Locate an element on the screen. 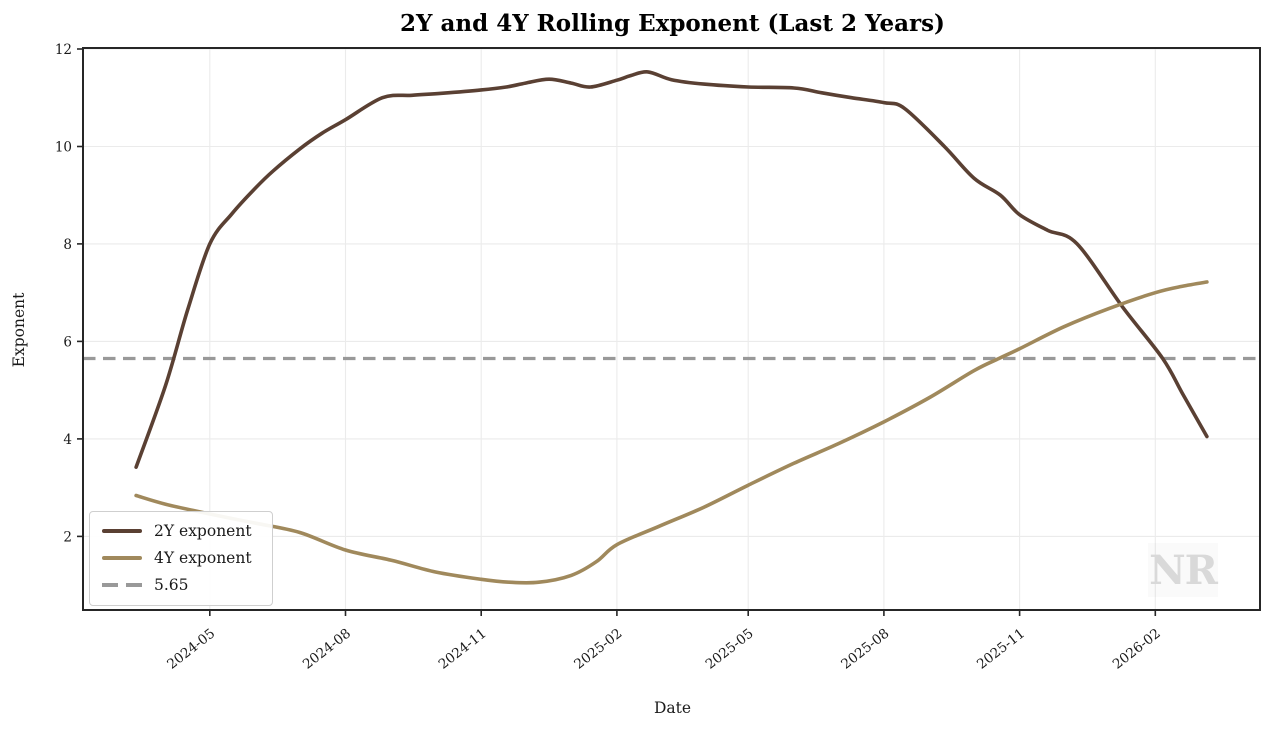 Image resolution: width=1275 pixels, height=735 pixels. y-axis-label: Exponent is located at coordinates (19, 330).